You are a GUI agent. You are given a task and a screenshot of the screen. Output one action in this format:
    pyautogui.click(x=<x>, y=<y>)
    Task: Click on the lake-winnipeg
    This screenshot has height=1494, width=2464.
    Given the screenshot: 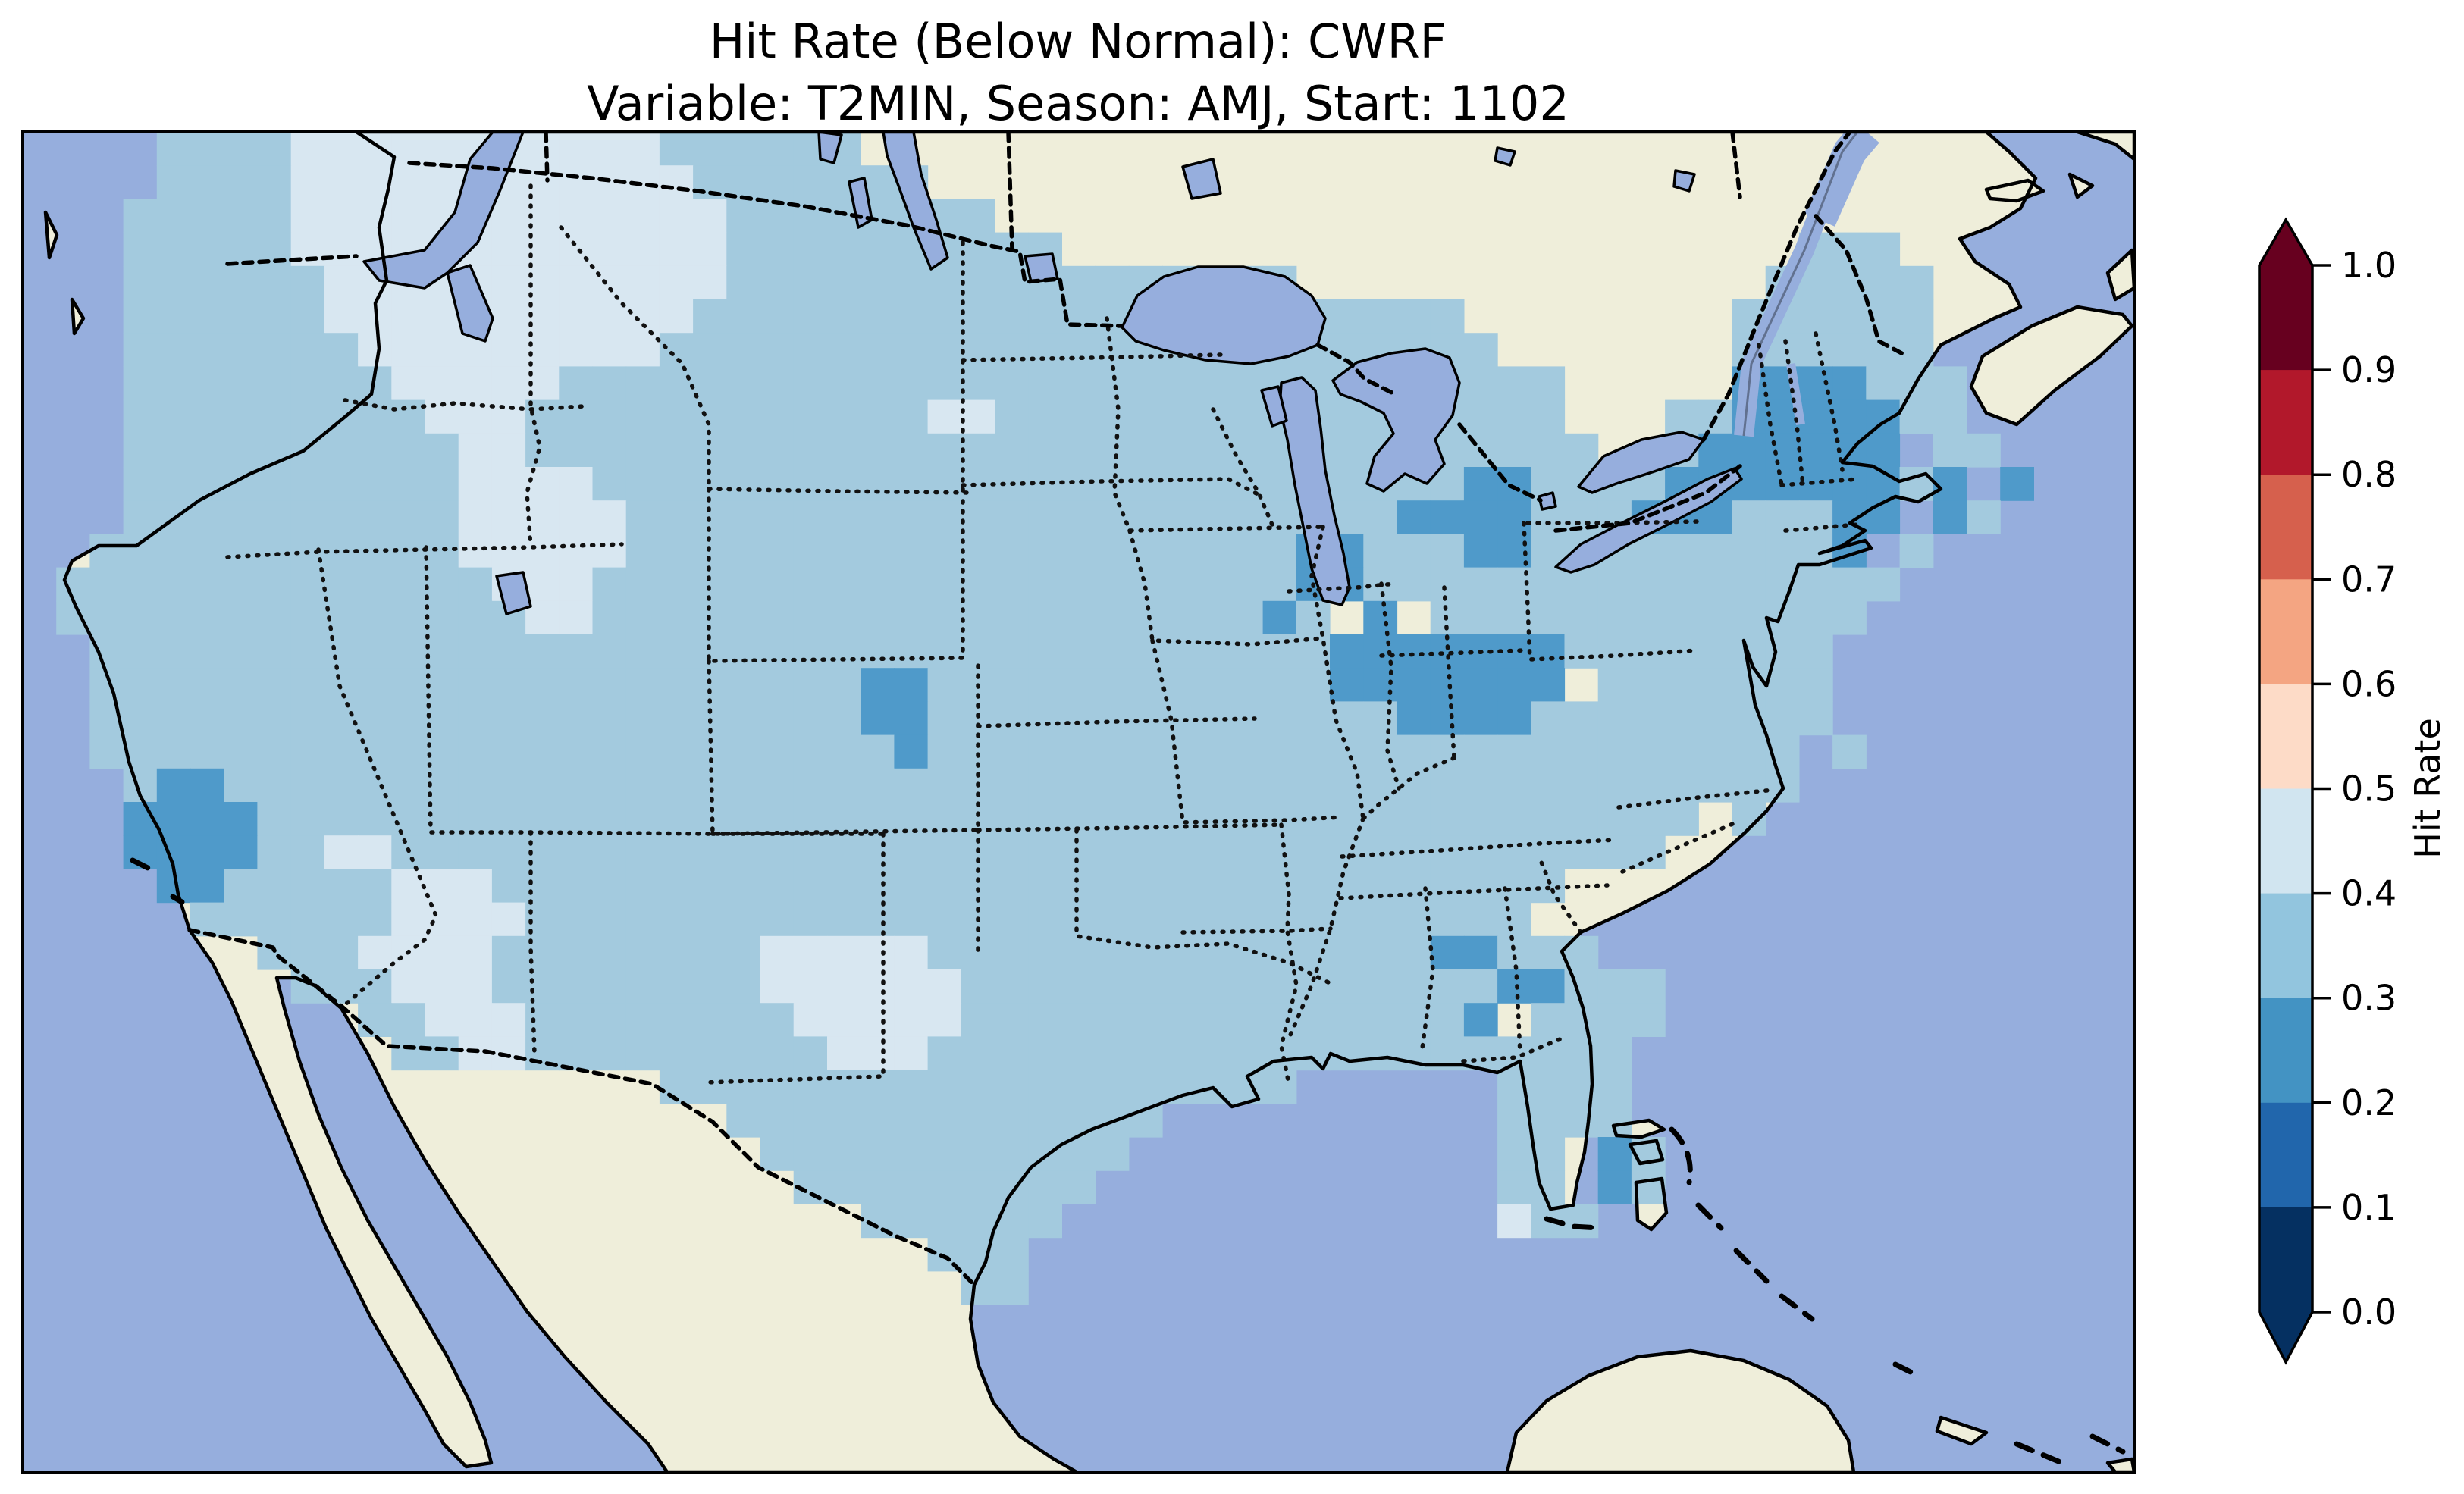 What is the action you would take?
    pyautogui.click(x=915, y=201)
    